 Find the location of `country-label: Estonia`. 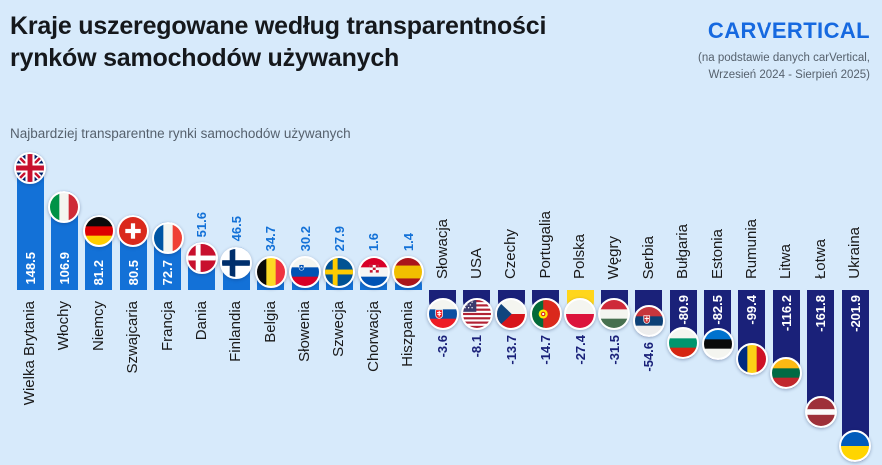

country-label: Estonia is located at coordinates (717, 253).